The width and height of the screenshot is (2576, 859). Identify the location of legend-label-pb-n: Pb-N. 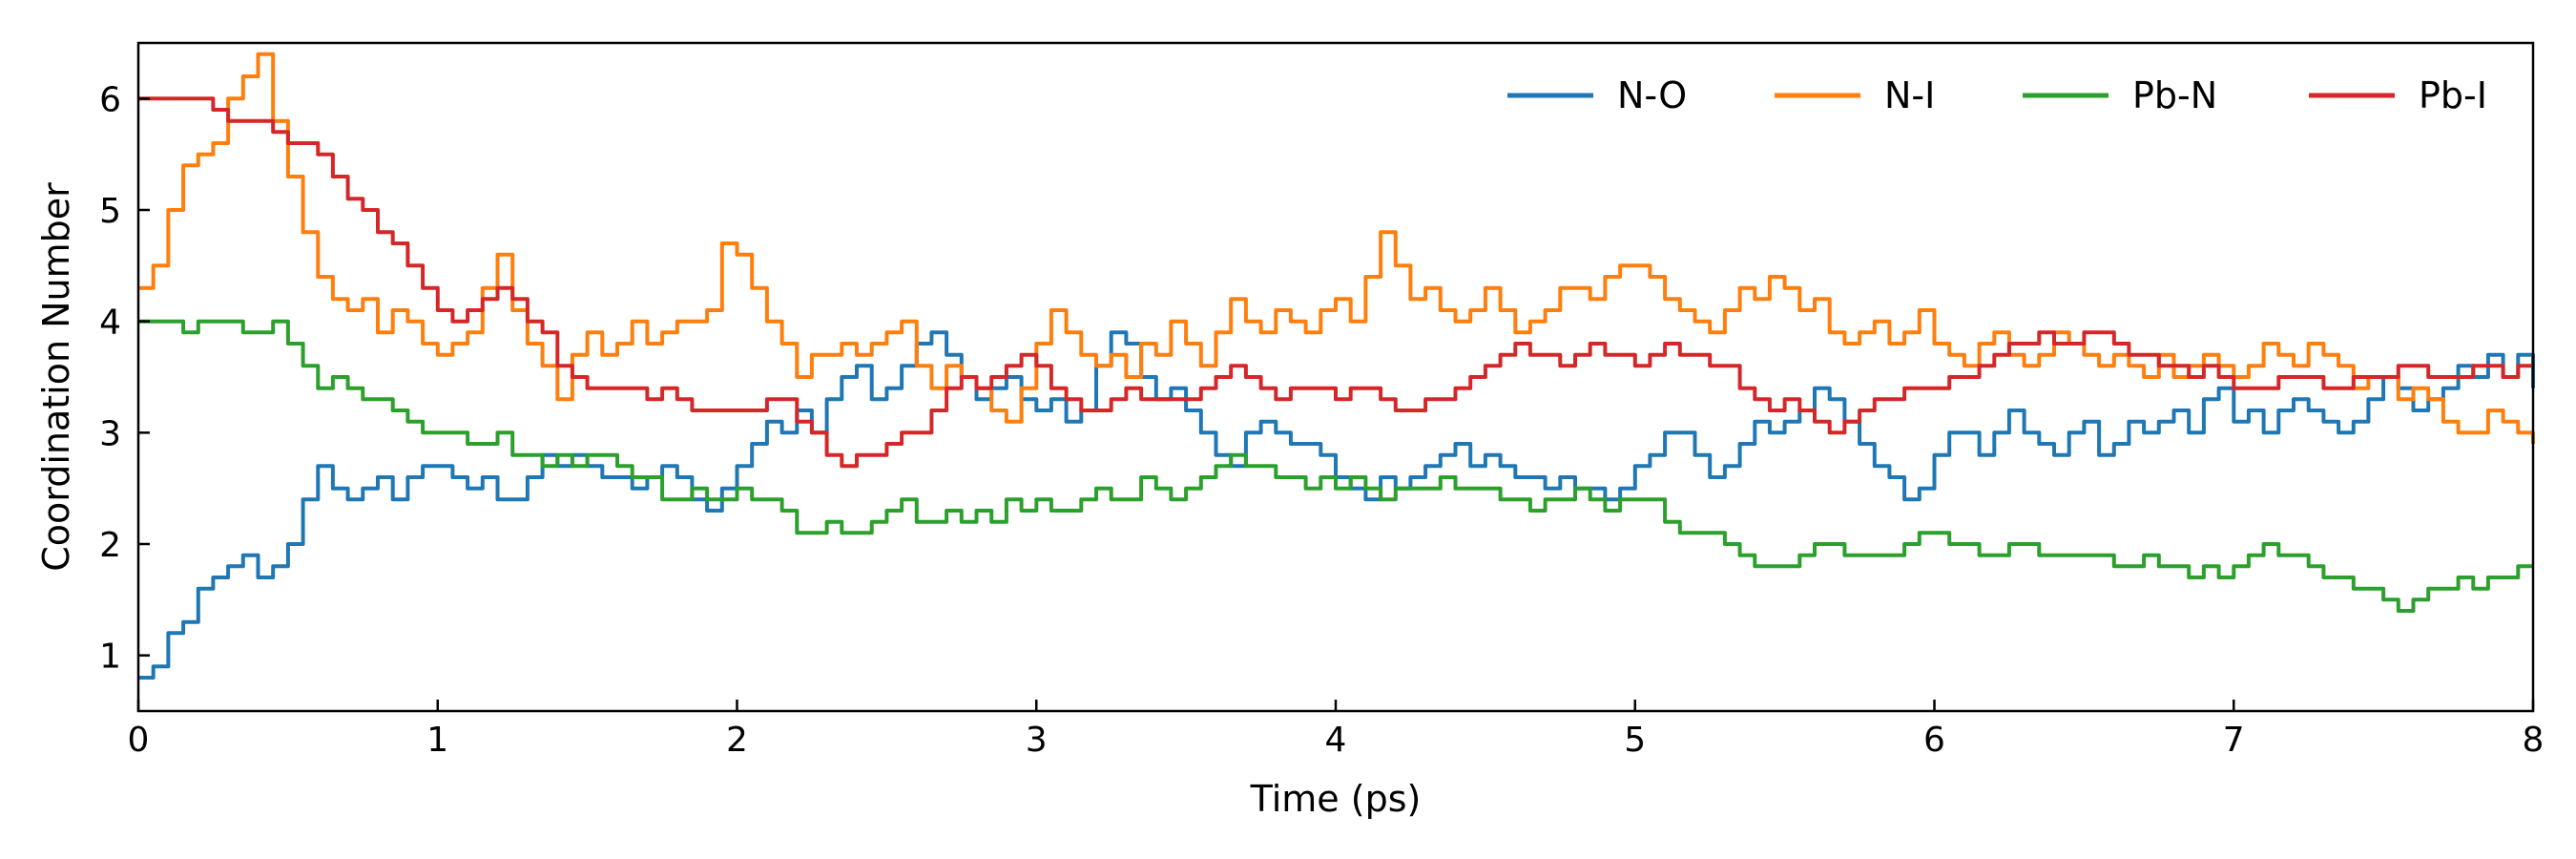
(2174, 95).